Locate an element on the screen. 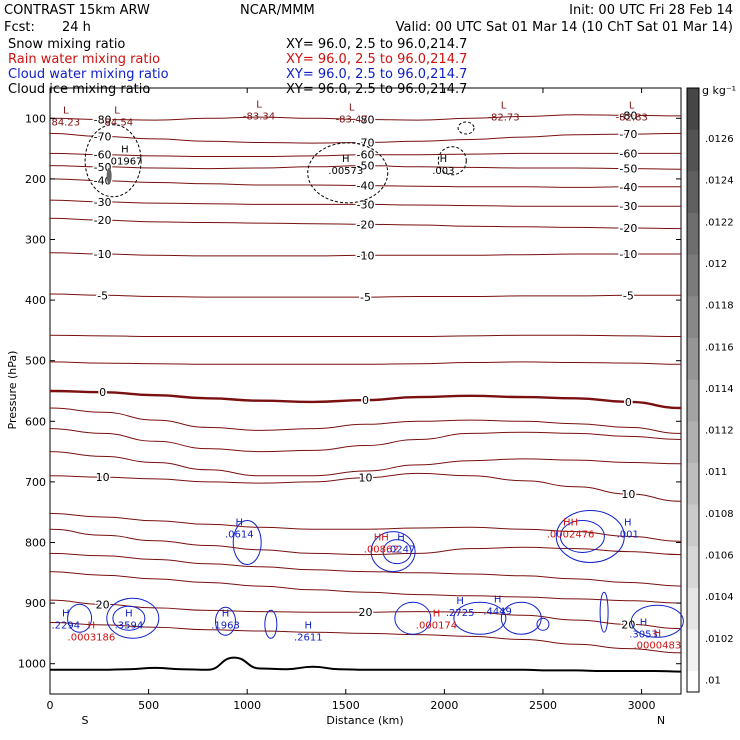 The image size is (740, 740). y-tick-label: 900 is located at coordinates (35, 603).